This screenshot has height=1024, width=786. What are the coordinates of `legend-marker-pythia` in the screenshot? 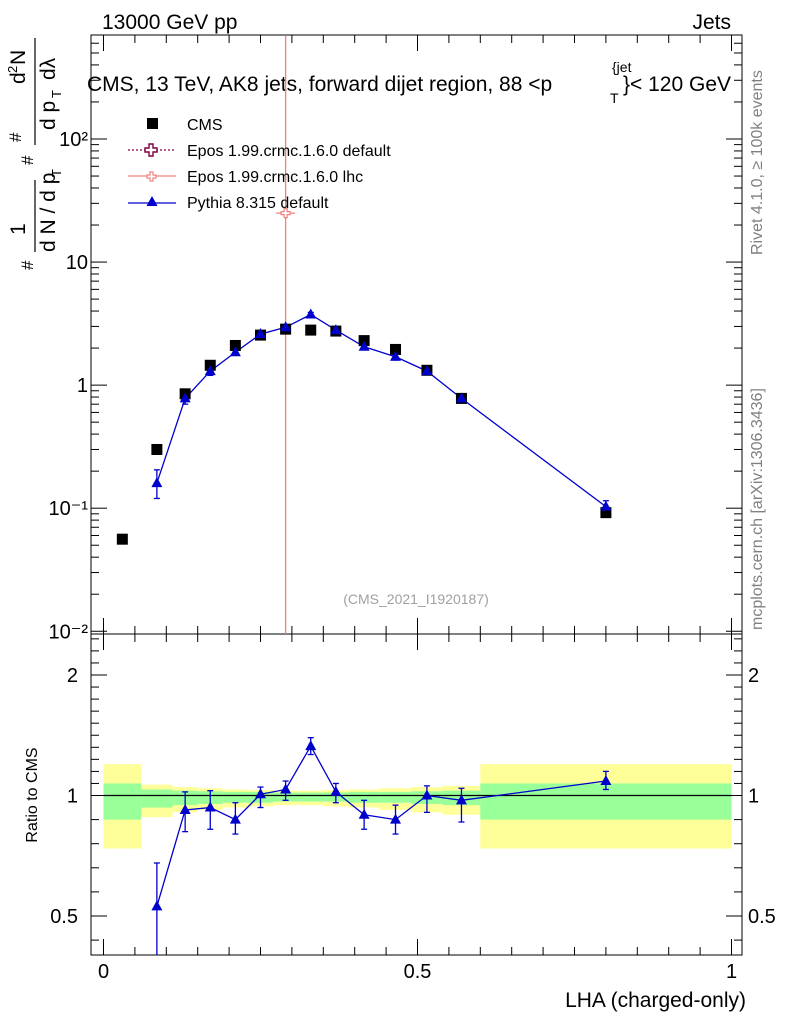 It's located at (152, 201).